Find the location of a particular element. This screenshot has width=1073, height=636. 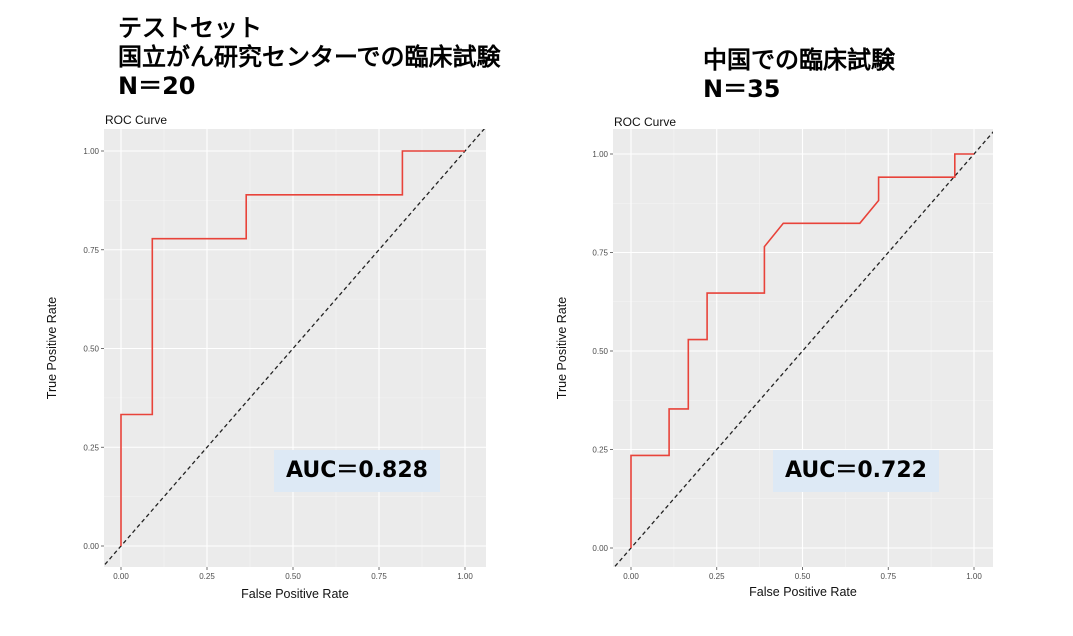

auc-label-left: AUC＝0.828 is located at coordinates (357, 471).